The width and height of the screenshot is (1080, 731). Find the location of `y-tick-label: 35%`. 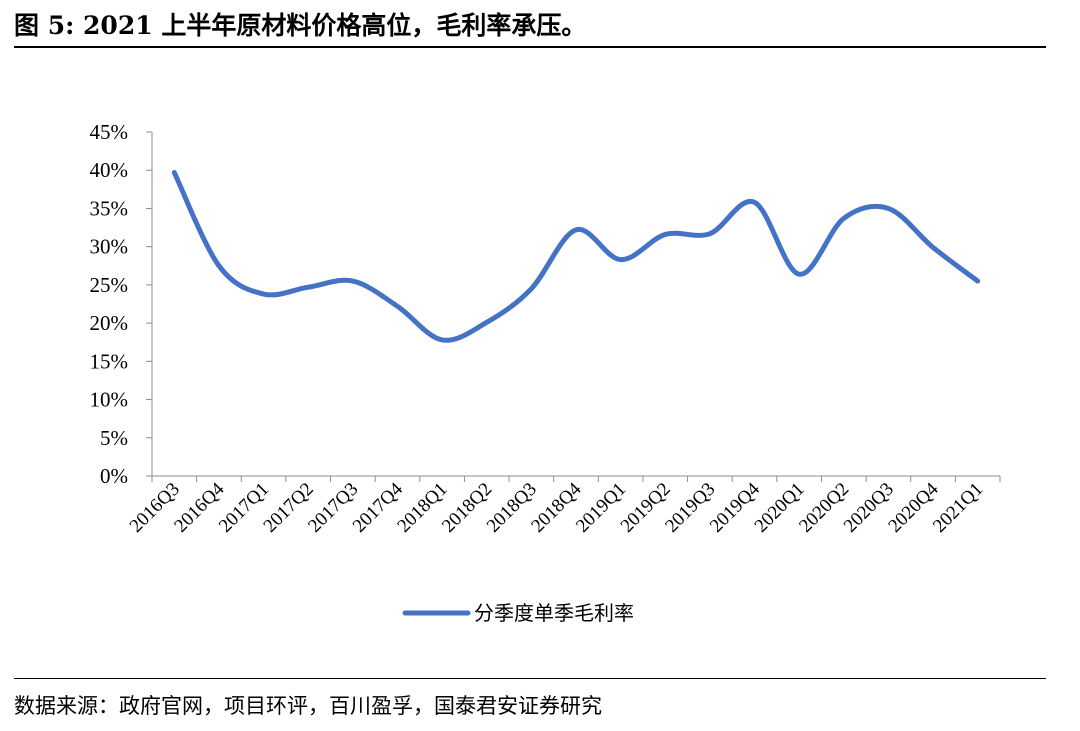

y-tick-label: 35% is located at coordinates (109, 208).